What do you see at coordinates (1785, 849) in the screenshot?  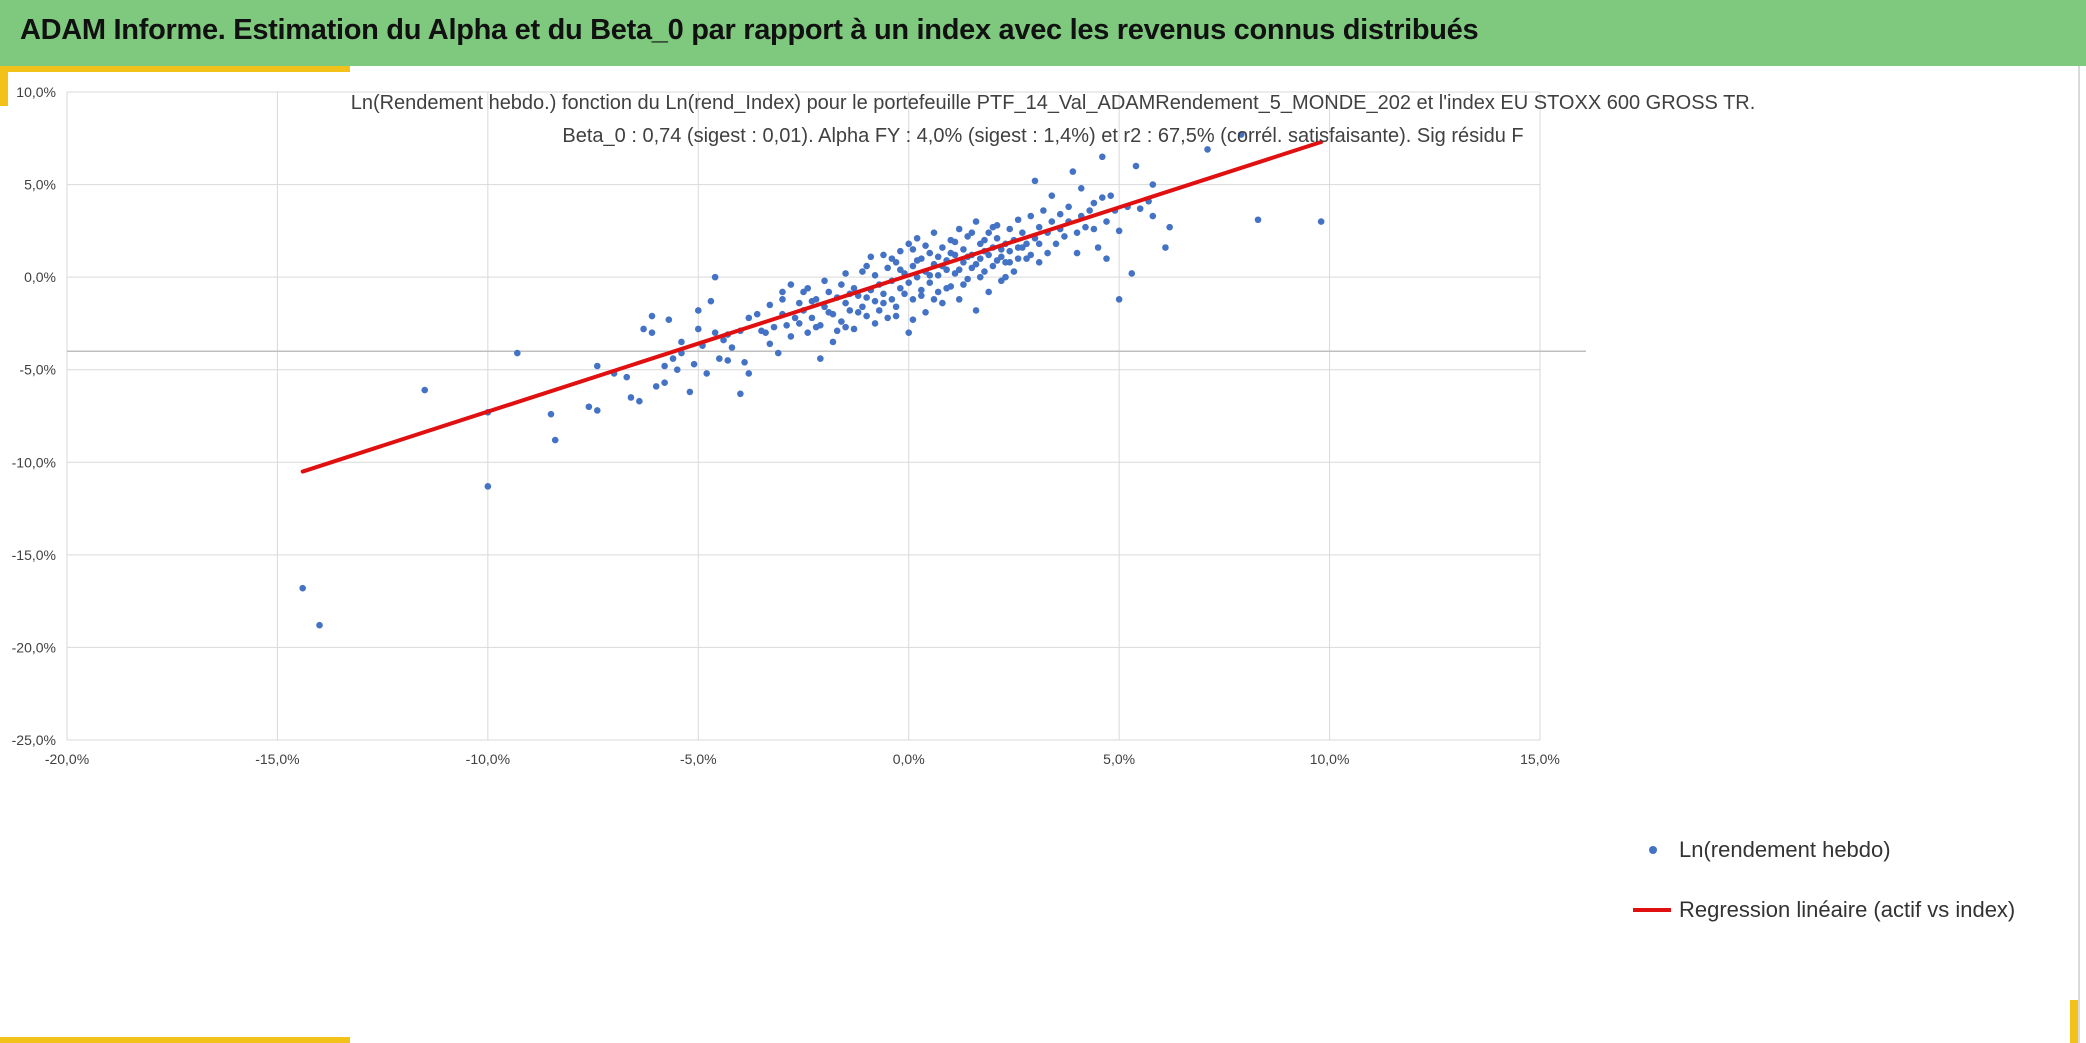 I see `legend-label-points: Ln(rendement hebdo)` at bounding box center [1785, 849].